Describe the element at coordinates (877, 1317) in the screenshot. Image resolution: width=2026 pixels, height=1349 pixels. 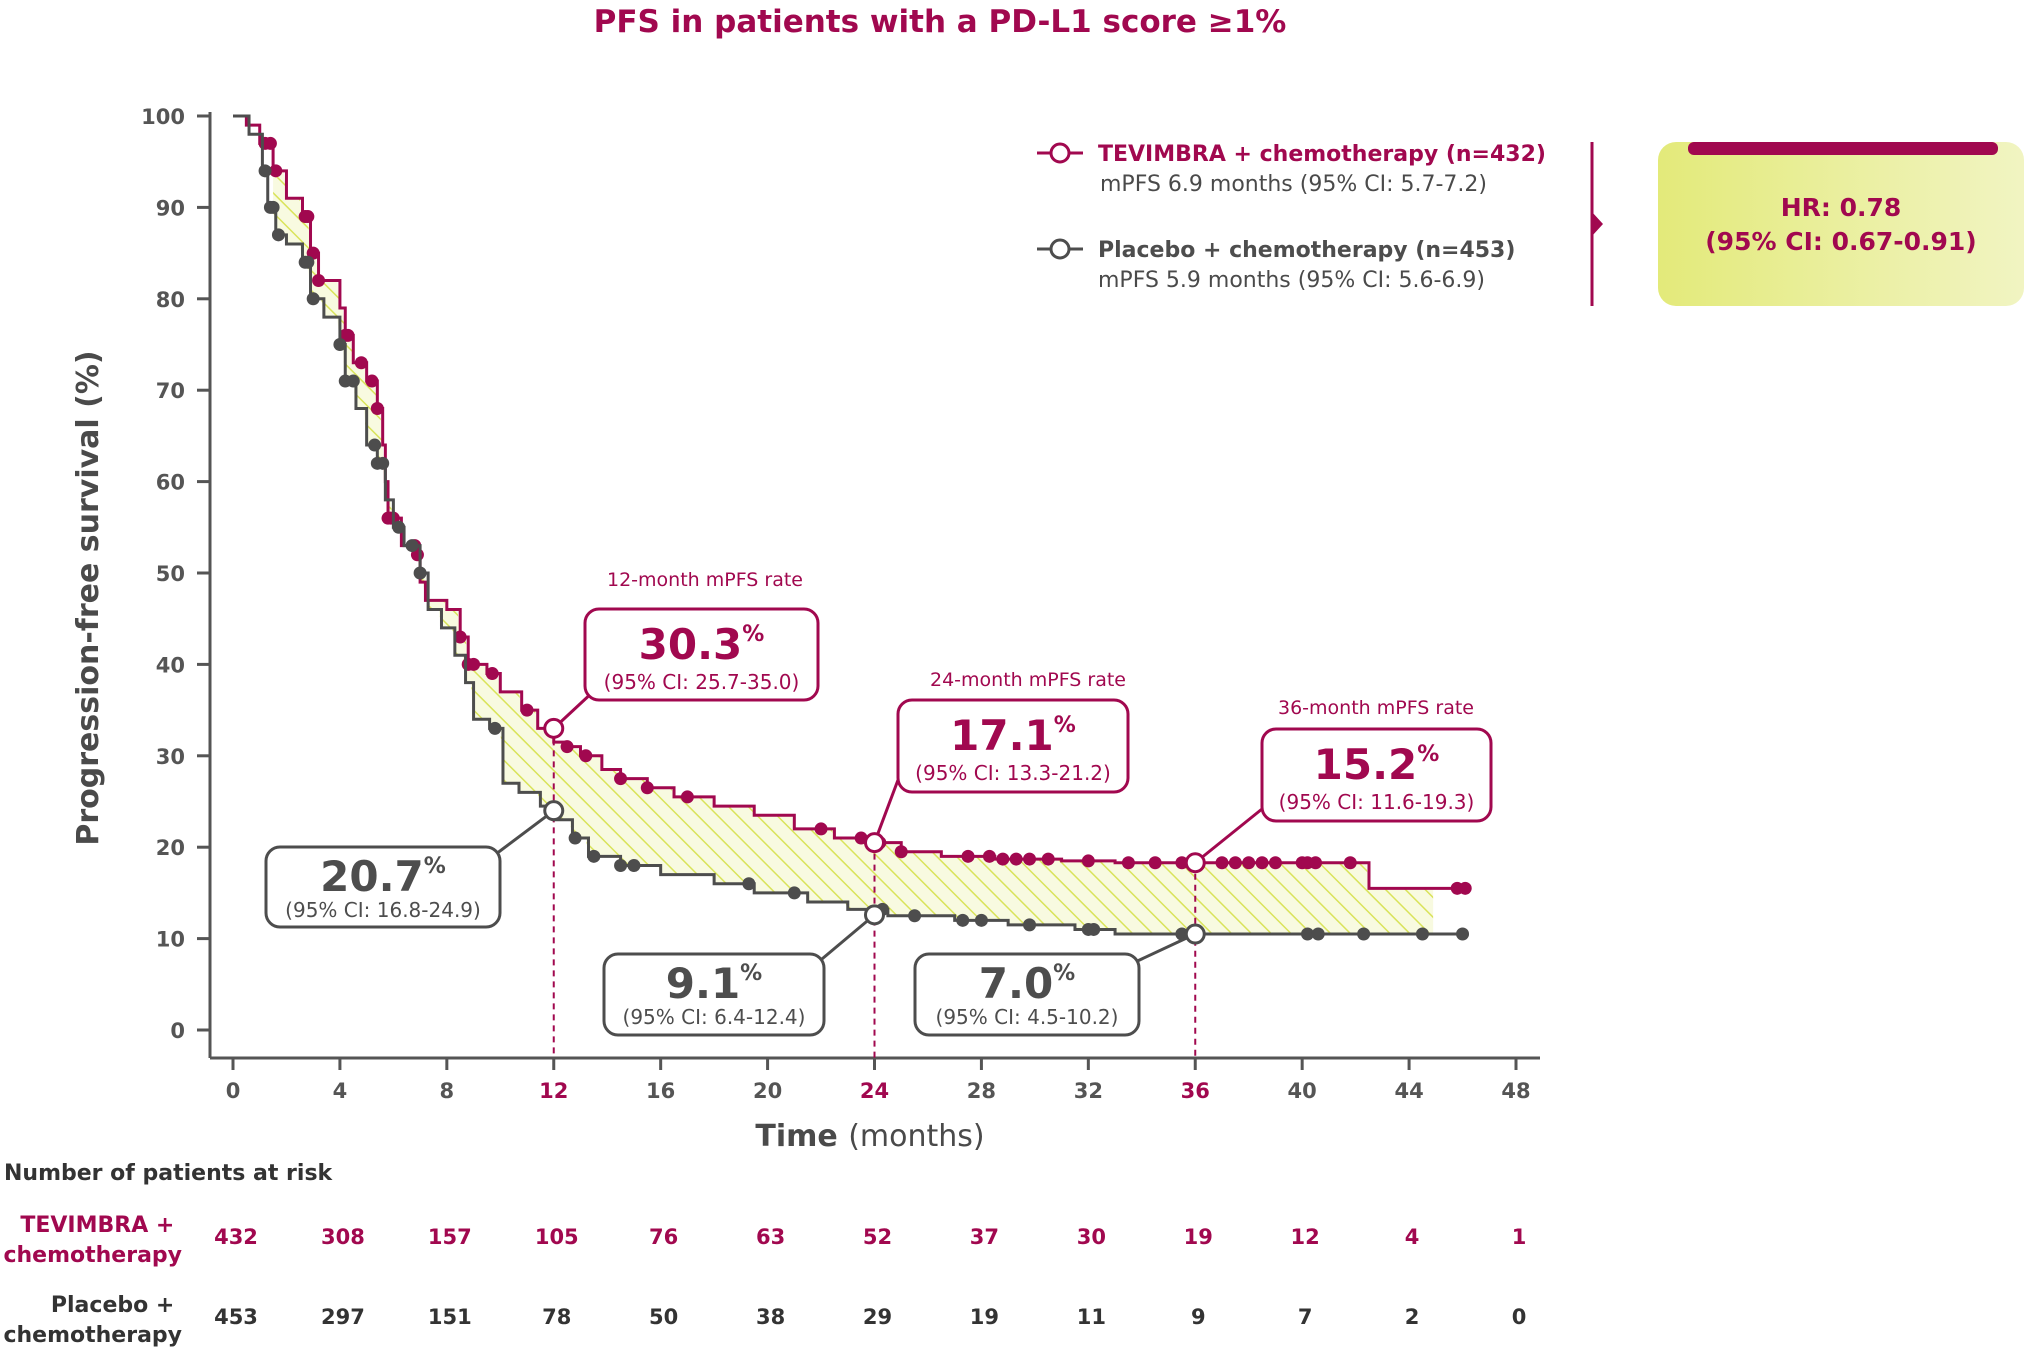
I see `risk-value: 29` at that location.